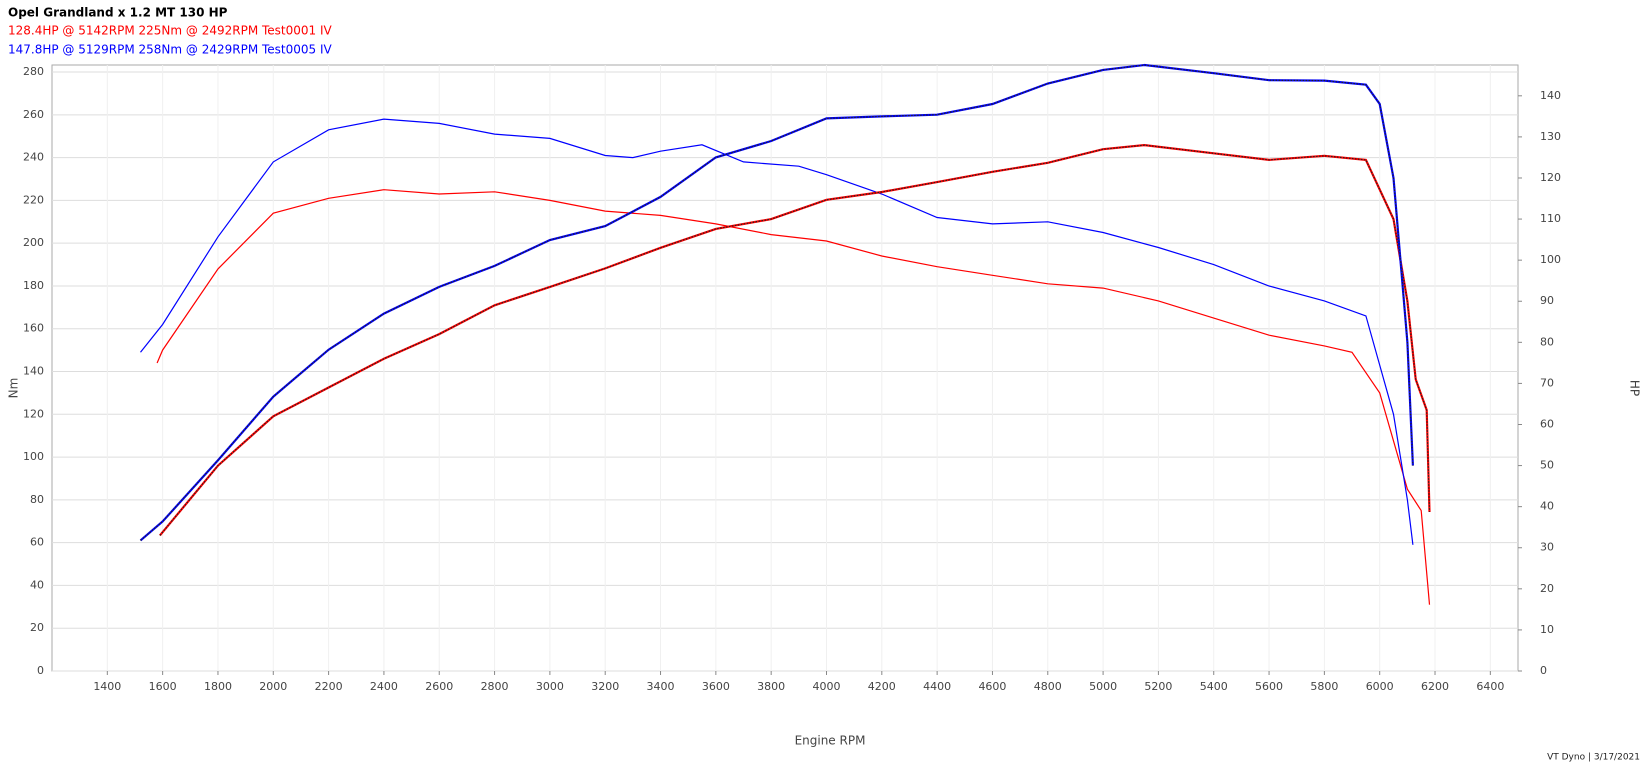  Describe the element at coordinates (37, 584) in the screenshot. I see `y-tick-label: 40` at that location.